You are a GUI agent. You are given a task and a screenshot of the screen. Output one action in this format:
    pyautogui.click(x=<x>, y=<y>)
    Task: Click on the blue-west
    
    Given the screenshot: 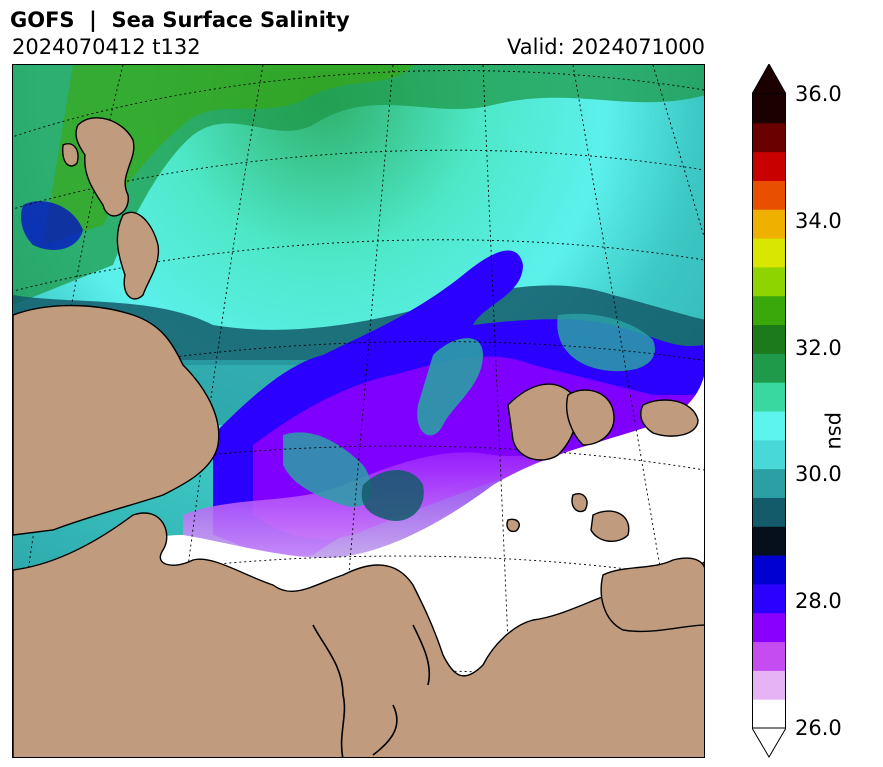 What is the action you would take?
    pyautogui.click(x=52, y=225)
    